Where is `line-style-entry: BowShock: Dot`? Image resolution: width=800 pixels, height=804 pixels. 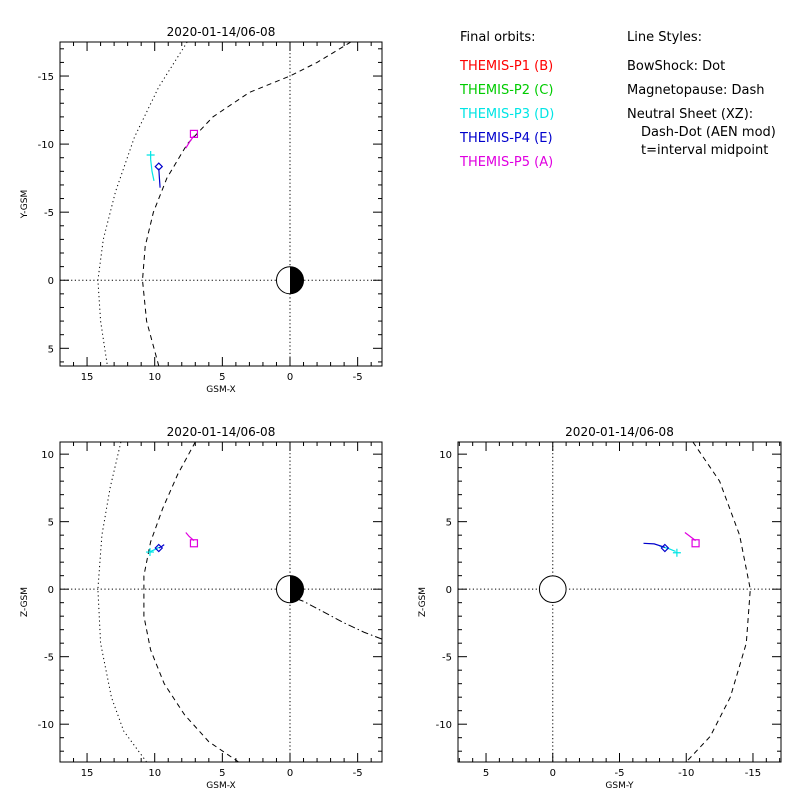
line-style-entry: BowShock: Dot is located at coordinates (676, 66).